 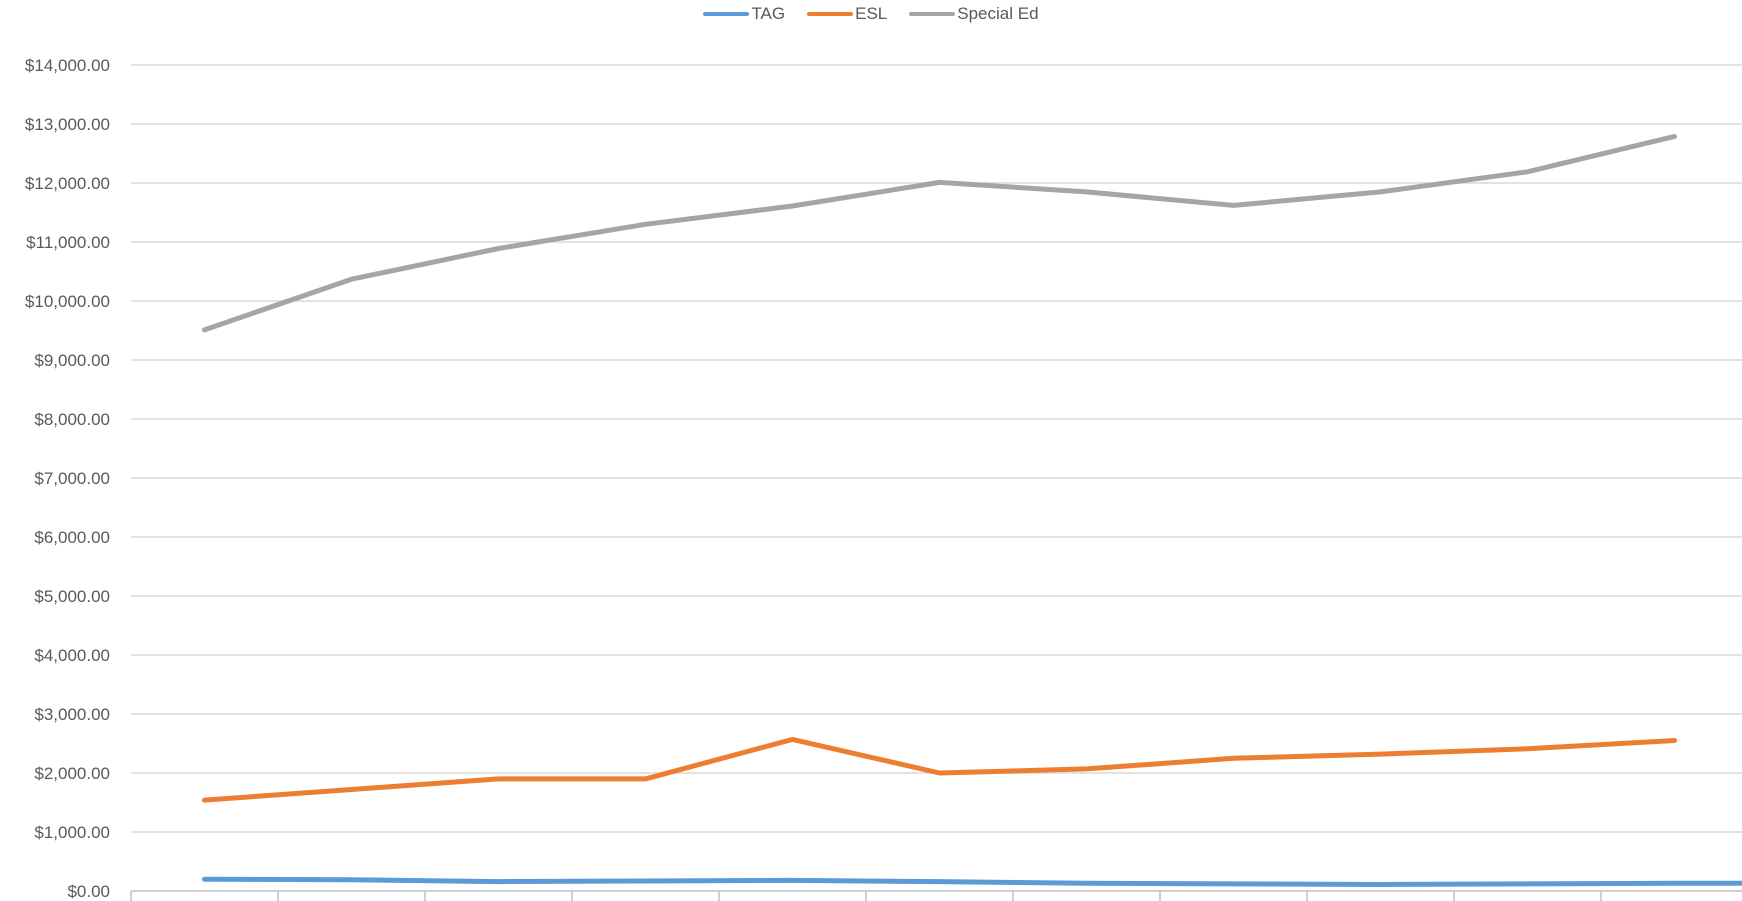 I want to click on chart-legend: TAG ESL Special Ed, so click(x=871, y=14).